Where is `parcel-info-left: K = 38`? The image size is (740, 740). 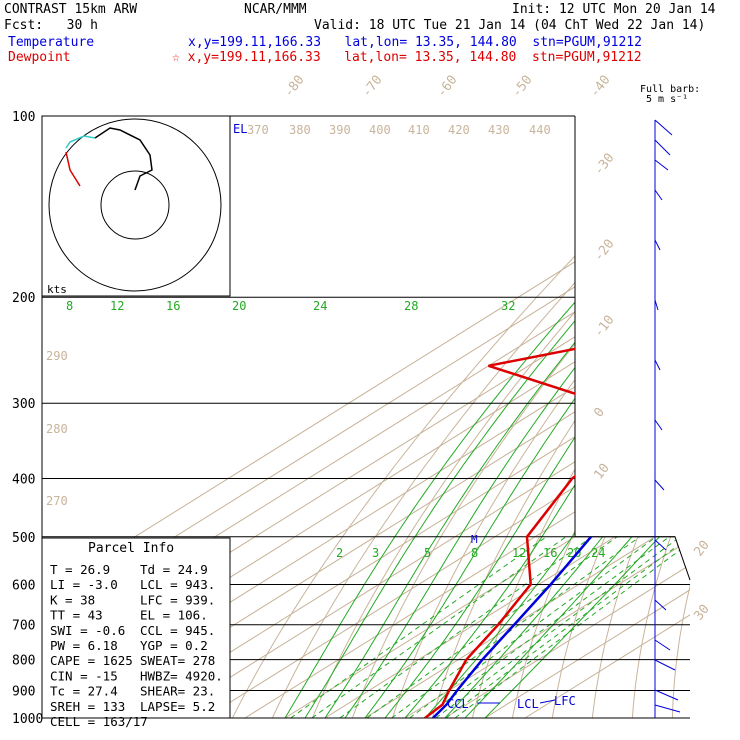 parcel-info-left: K = 38 is located at coordinates (72, 599).